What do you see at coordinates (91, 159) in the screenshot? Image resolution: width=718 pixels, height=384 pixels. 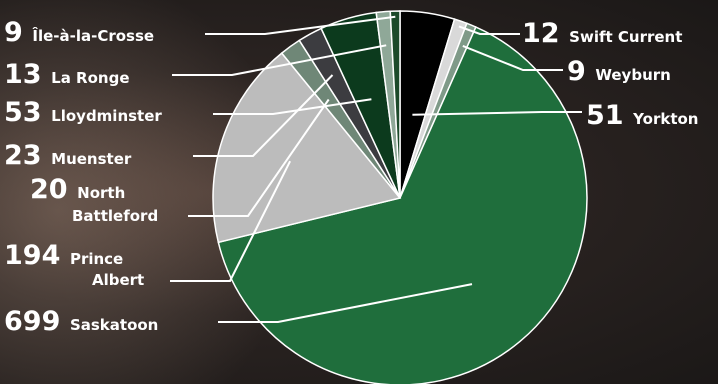 I see `label-name: Muenster` at bounding box center [91, 159].